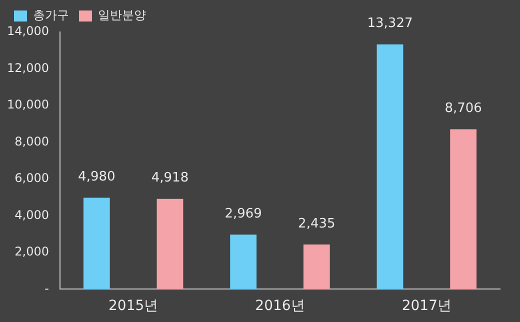 The height and width of the screenshot is (322, 520). What do you see at coordinates (280, 306) in the screenshot?
I see `x-tick-label: 2016년` at bounding box center [280, 306].